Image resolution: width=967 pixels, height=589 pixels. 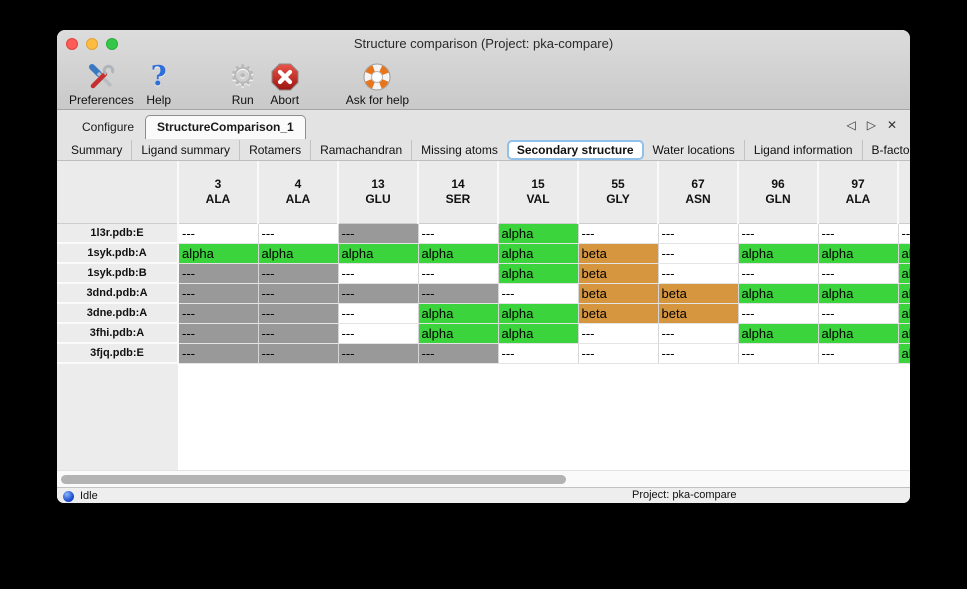 I want to click on tab-scroll-left-icon: ◁, so click(x=851, y=125).